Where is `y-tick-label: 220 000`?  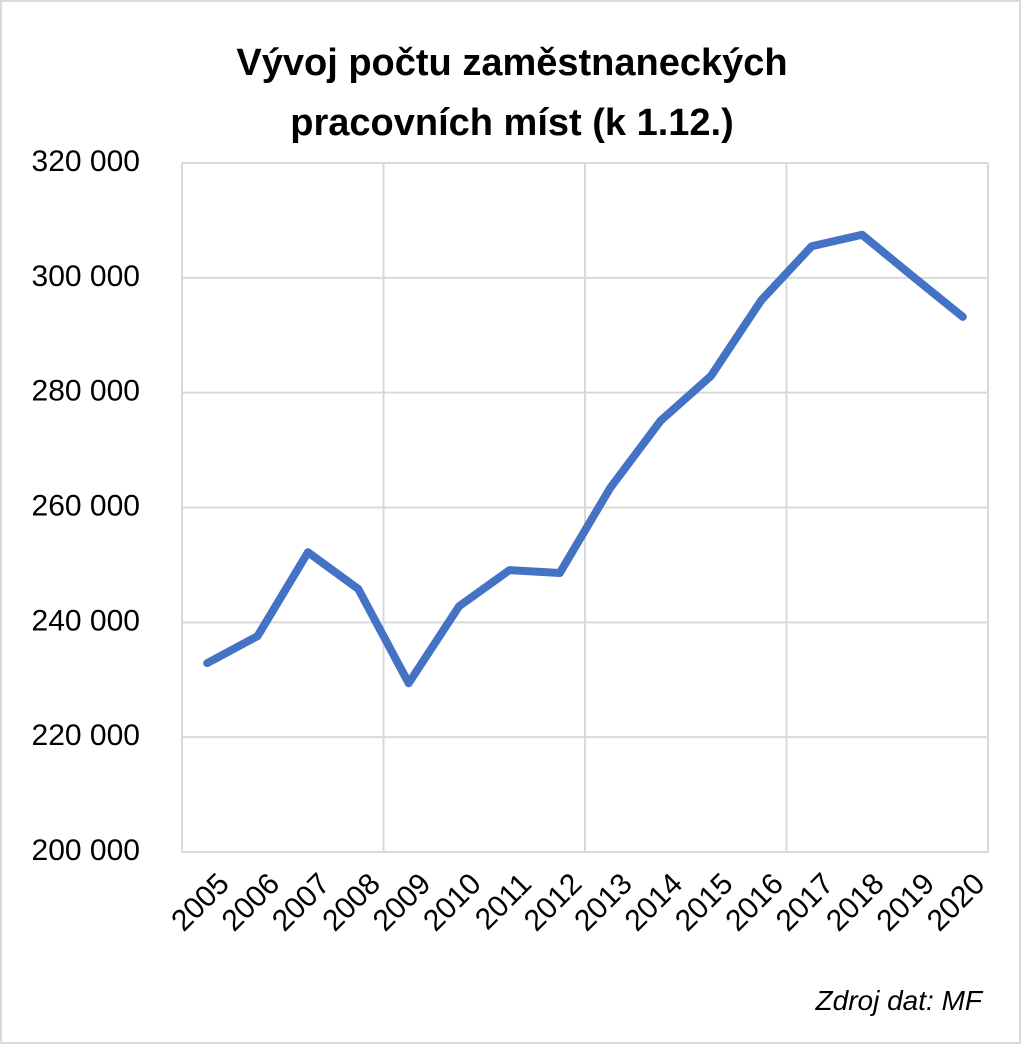 y-tick-label: 220 000 is located at coordinates (86, 735).